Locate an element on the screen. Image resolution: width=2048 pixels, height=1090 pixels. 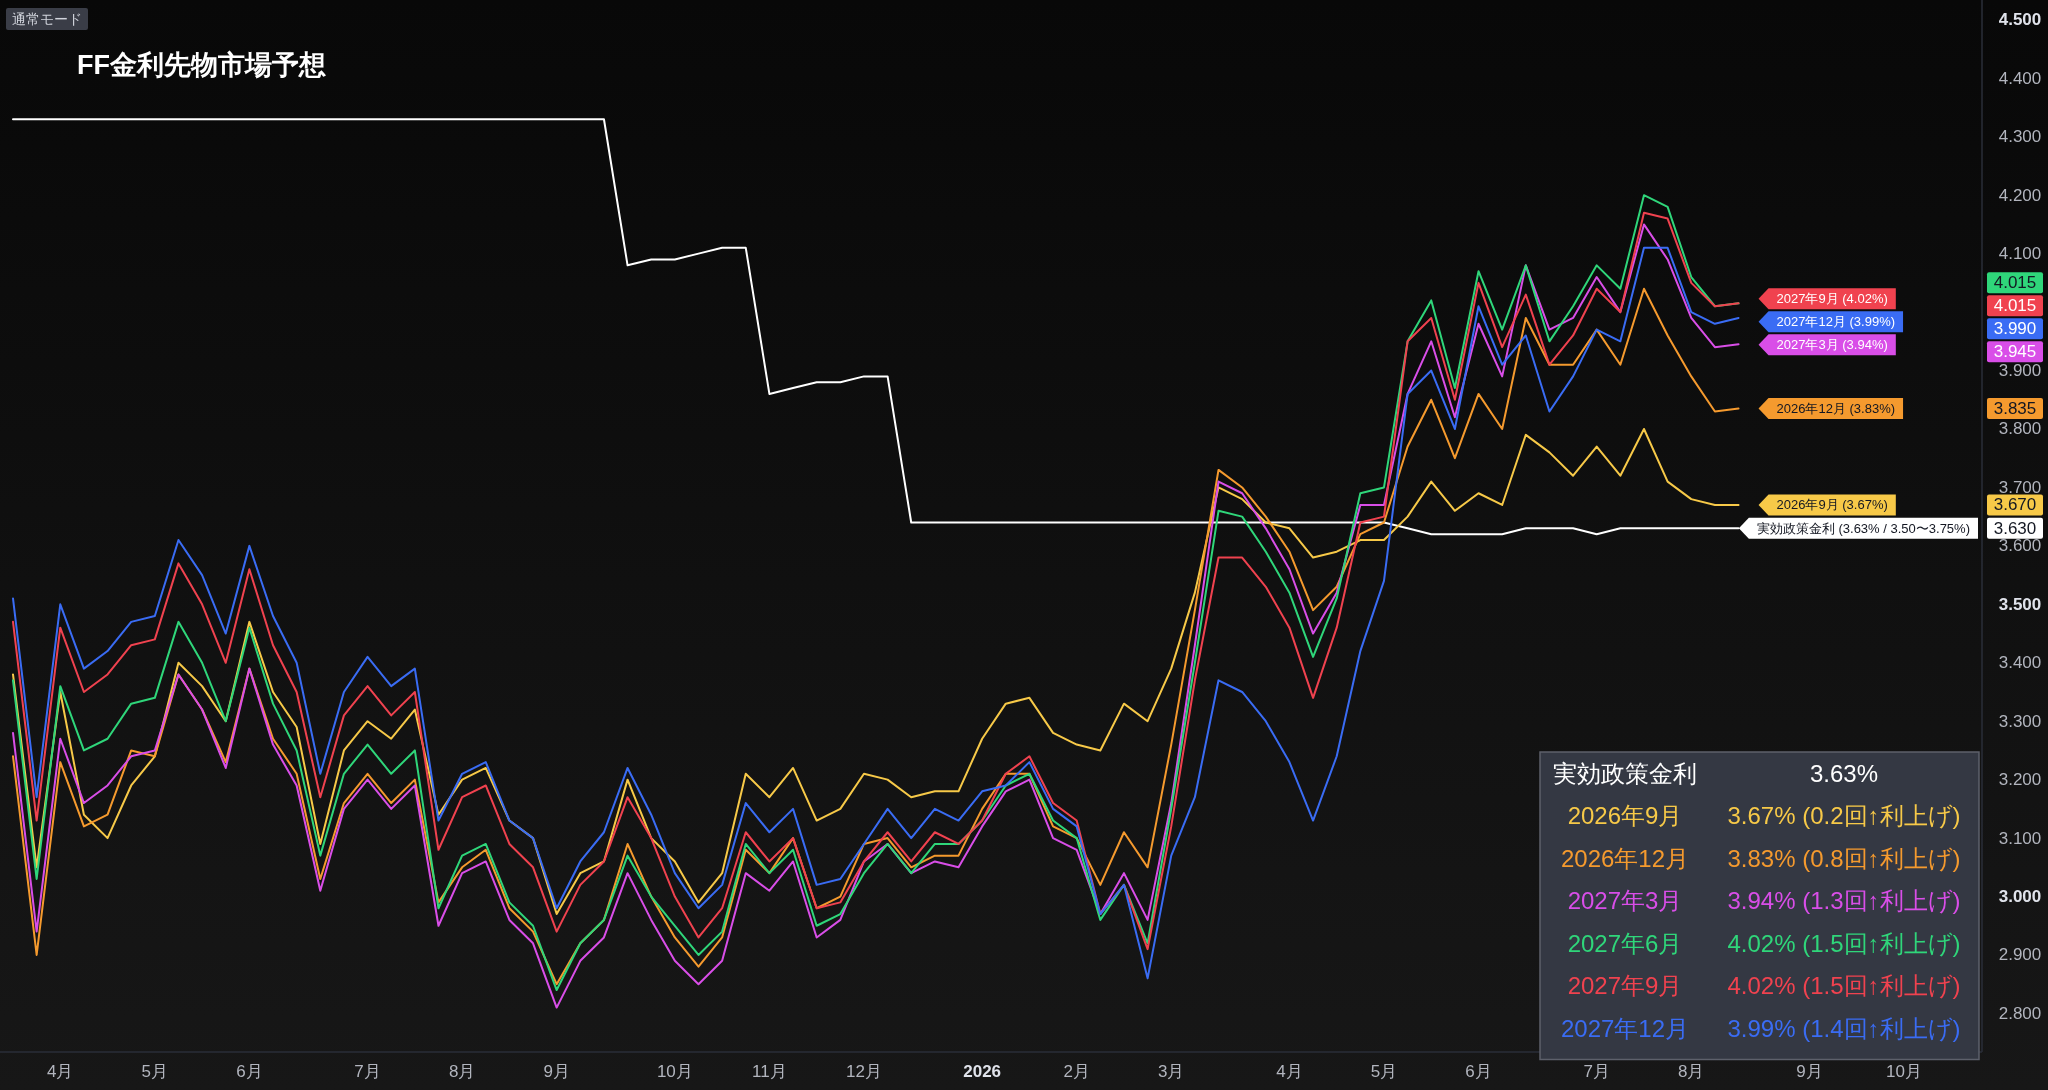
x-tick-label: 12月 is located at coordinates (863, 1071).